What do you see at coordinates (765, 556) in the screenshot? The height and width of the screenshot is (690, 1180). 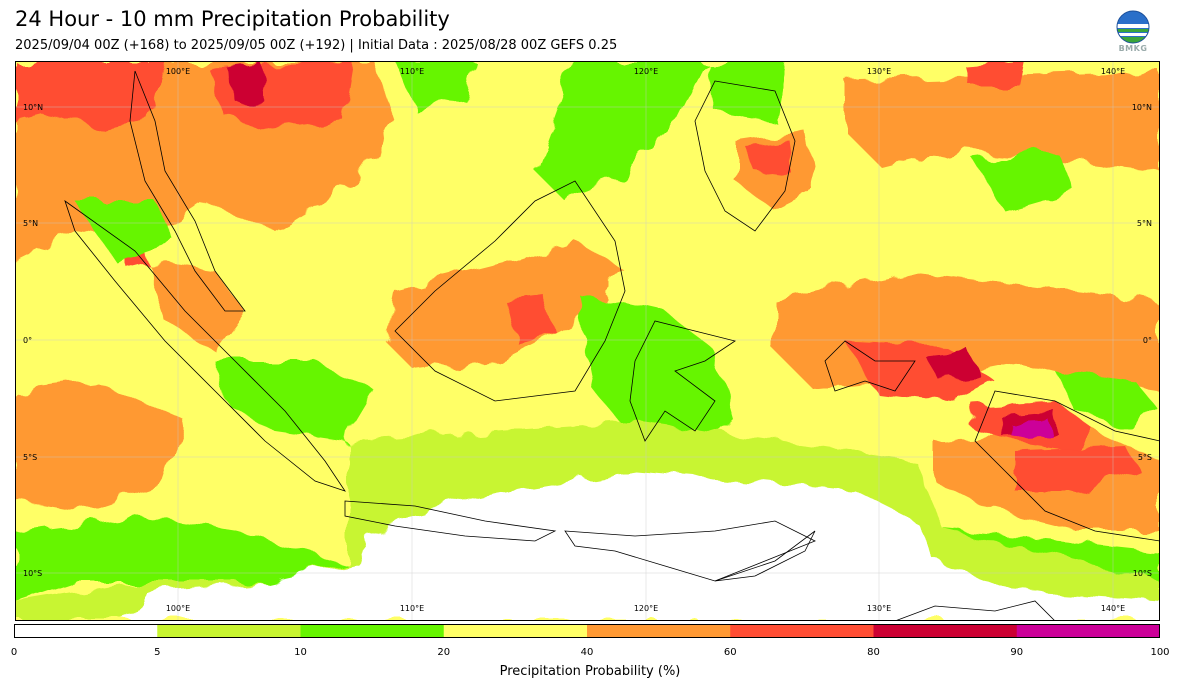 I see `timor-coast` at bounding box center [765, 556].